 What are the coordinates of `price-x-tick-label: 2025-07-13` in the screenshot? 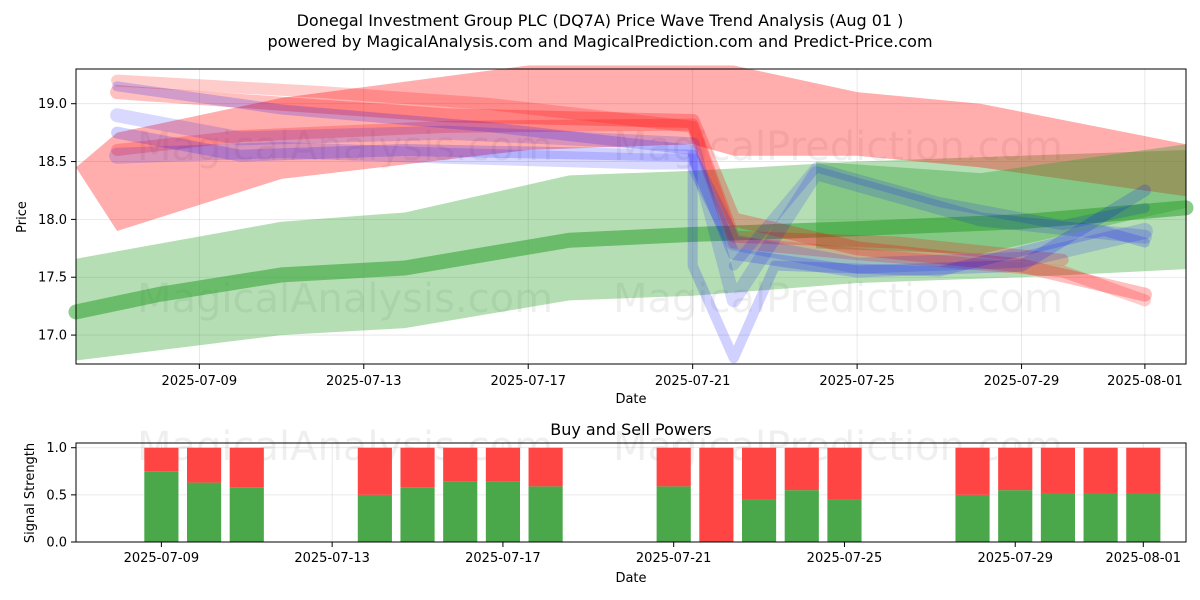 It's located at (364, 381).